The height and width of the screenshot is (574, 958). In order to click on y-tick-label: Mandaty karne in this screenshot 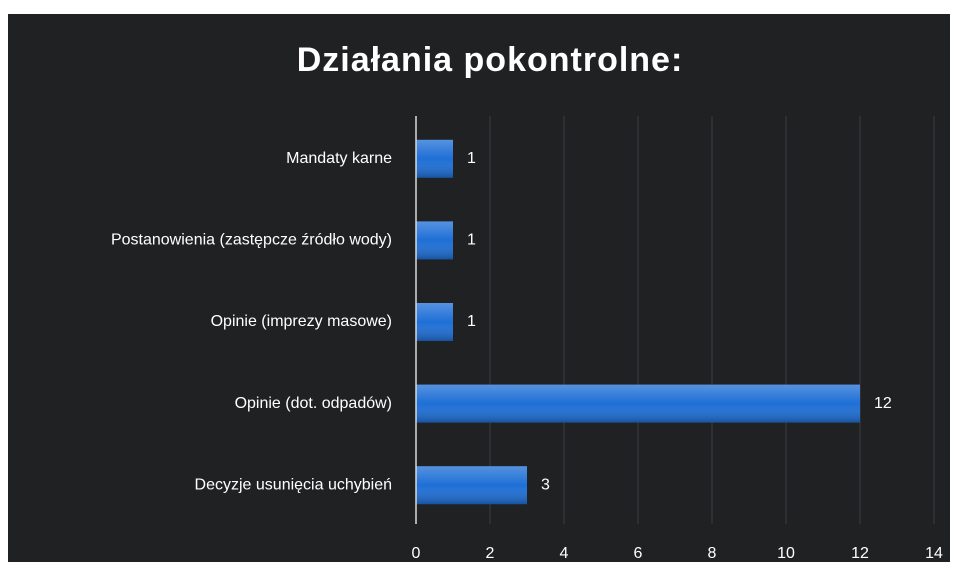, I will do `click(339, 158)`.